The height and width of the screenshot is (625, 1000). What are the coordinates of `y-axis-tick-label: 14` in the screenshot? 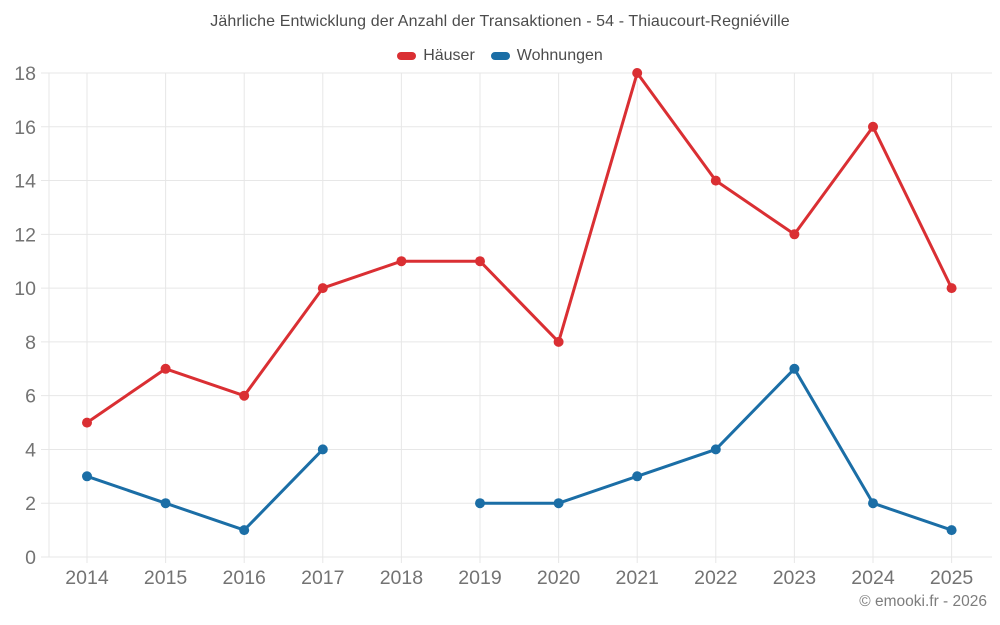 It's located at (25, 182).